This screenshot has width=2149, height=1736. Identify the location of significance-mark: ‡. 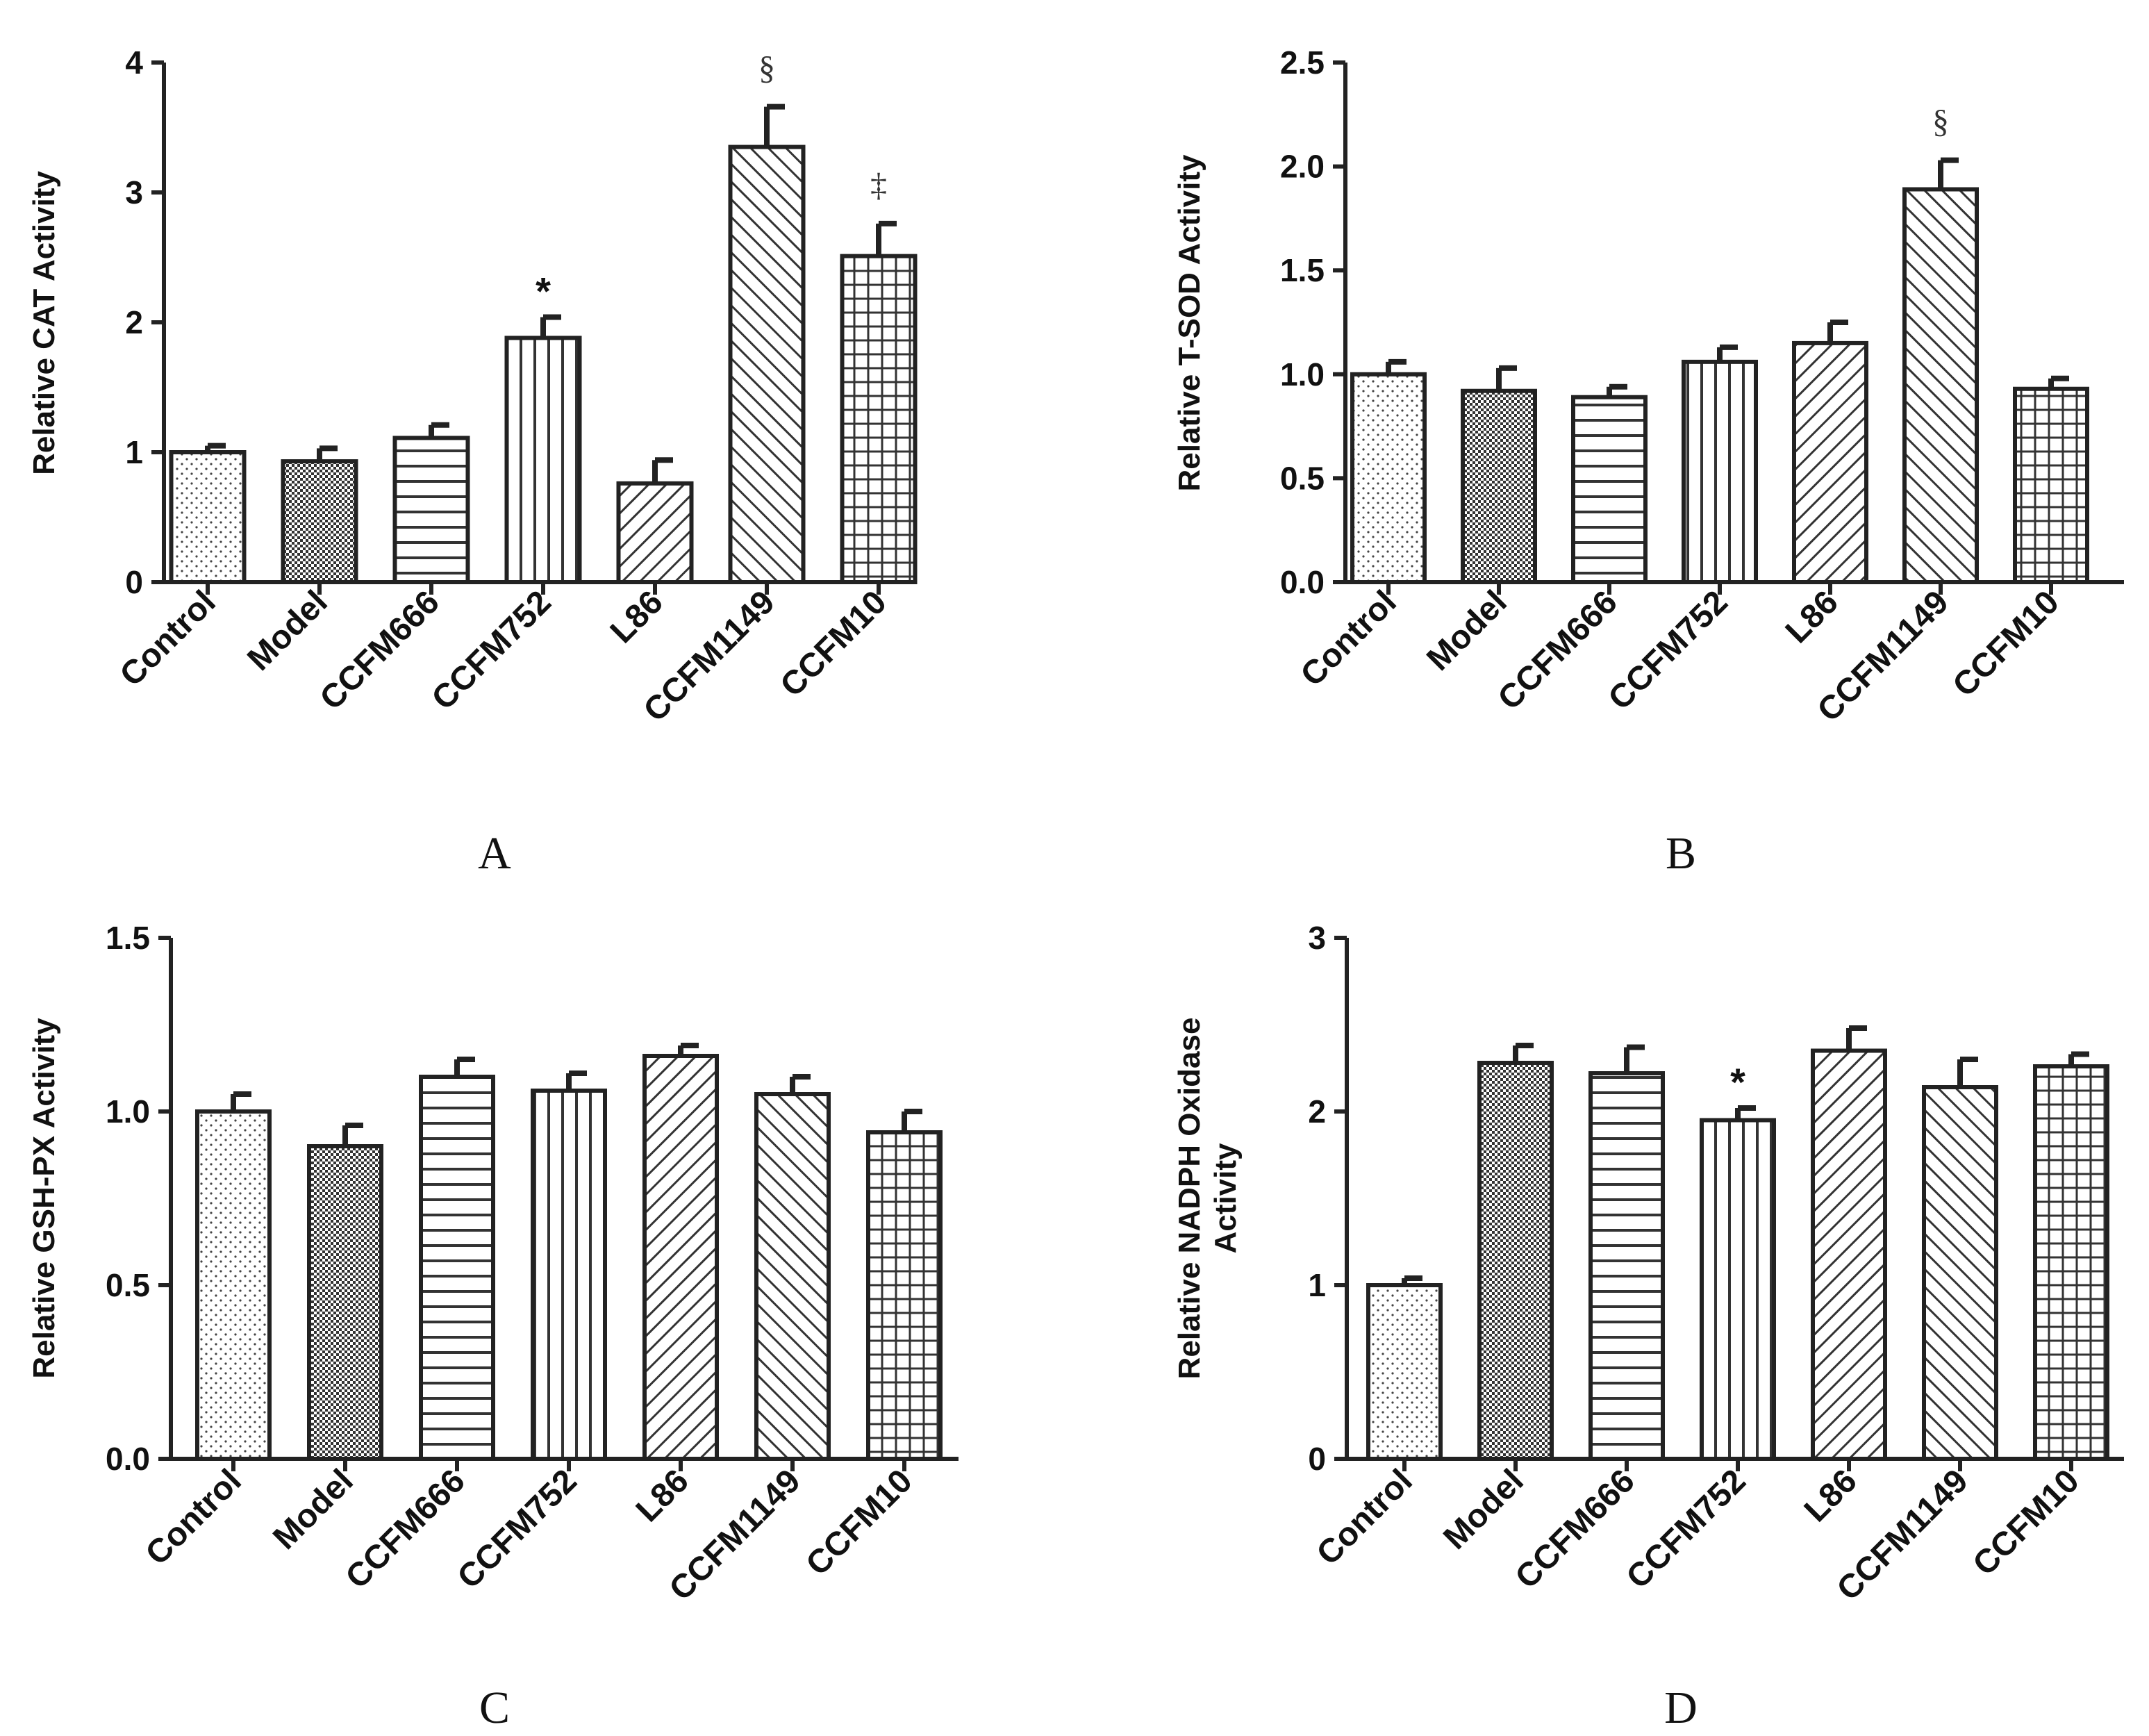
(878, 185).